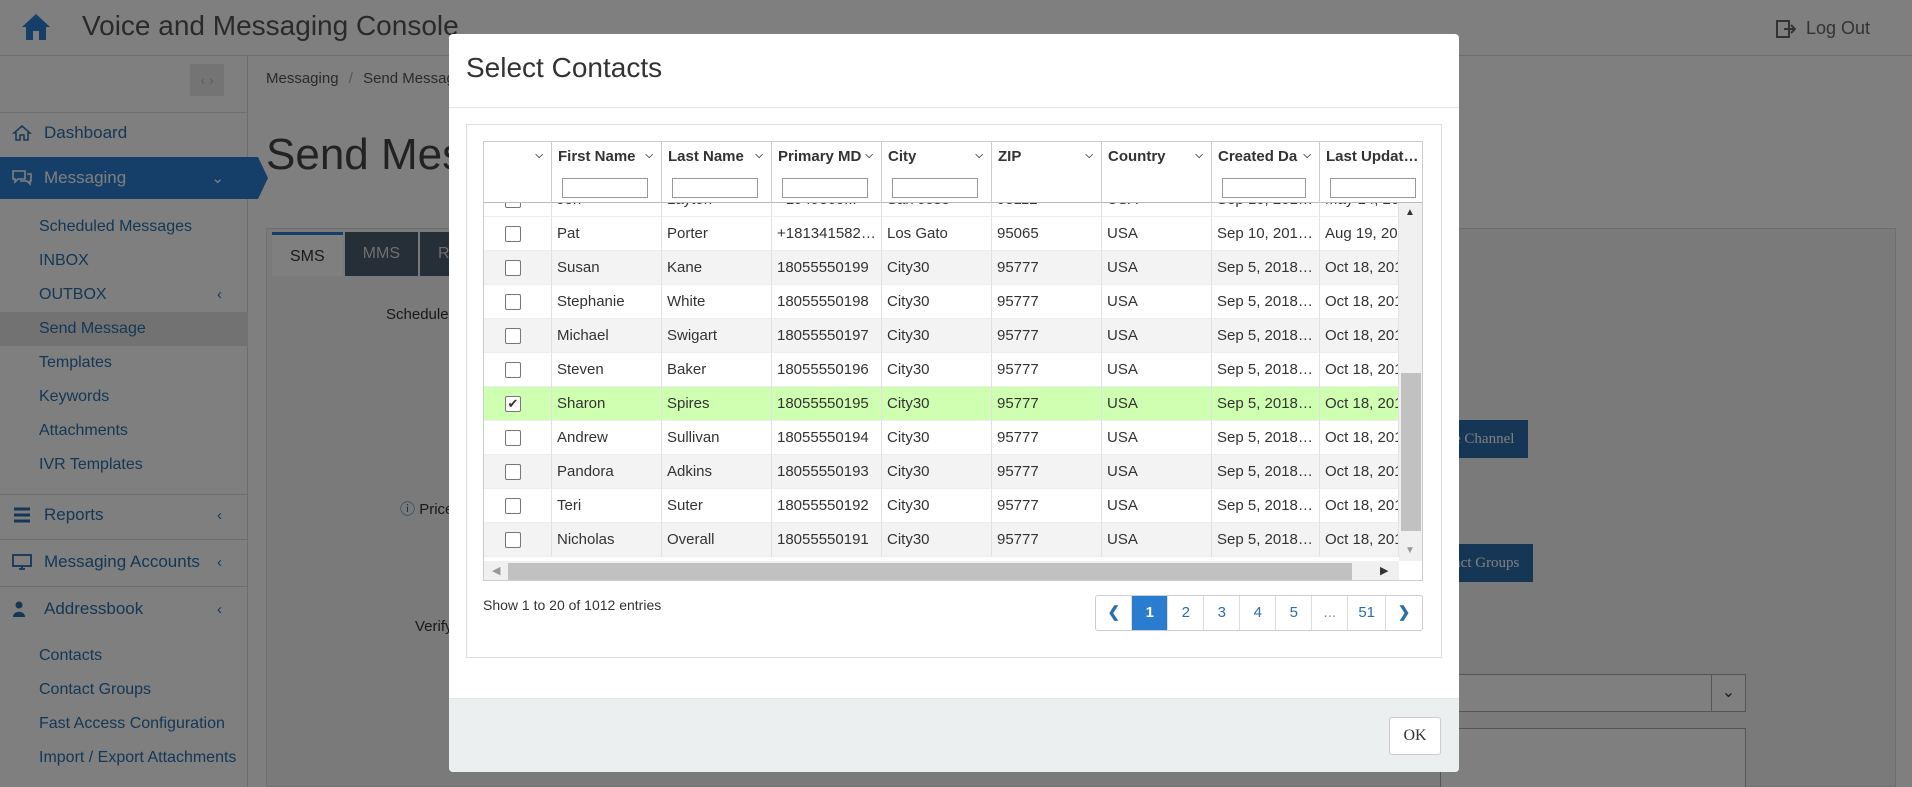 The image size is (1912, 787). Describe the element at coordinates (1222, 613) in the screenshot. I see `page-button: 3` at that location.